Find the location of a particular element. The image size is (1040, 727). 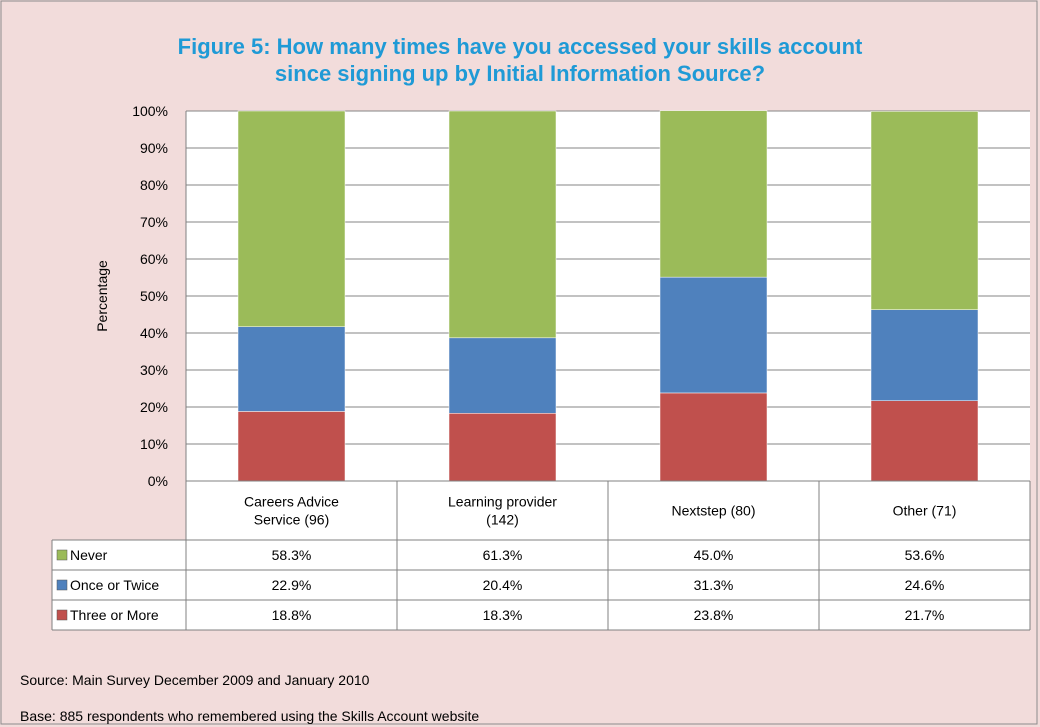

y-tick-label: 50% is located at coordinates (154, 296).